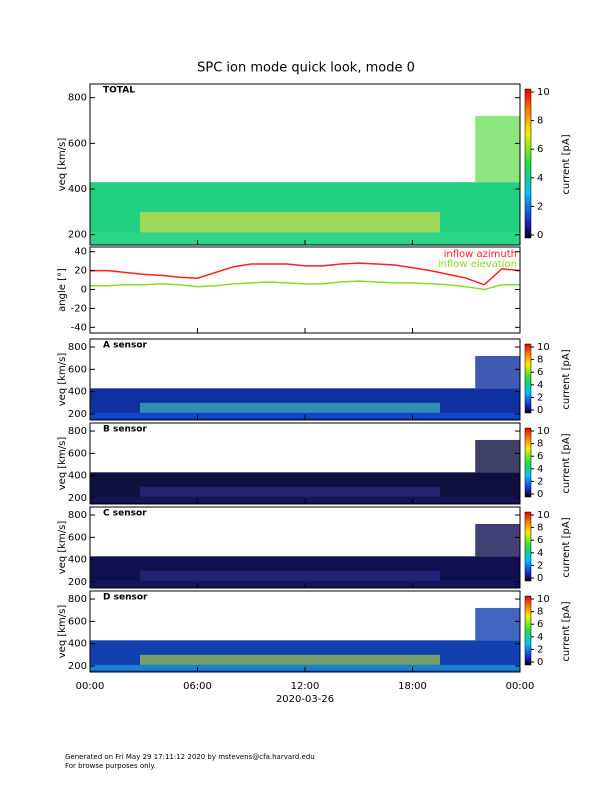  I want to click on panel-label: C sensor, so click(125, 514).